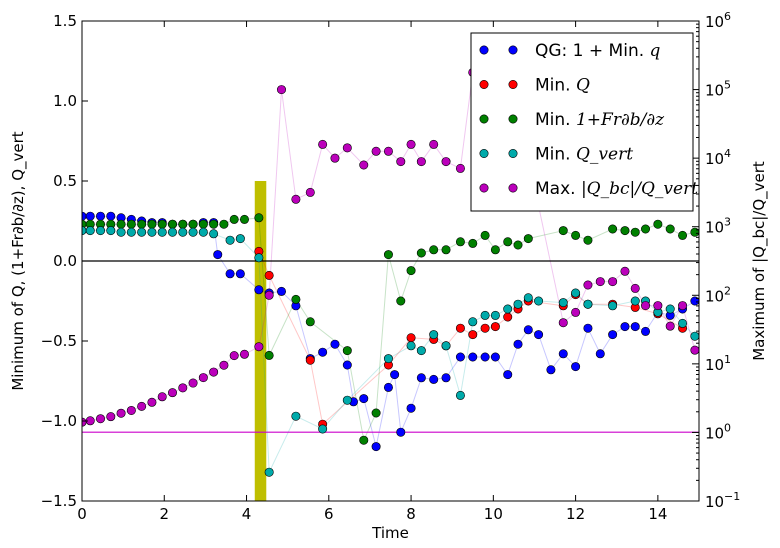 Image resolution: width=780 pixels, height=548 pixels. What do you see at coordinates (655, 51) in the screenshot?
I see `legend-label-math-0: q` at bounding box center [655, 51].